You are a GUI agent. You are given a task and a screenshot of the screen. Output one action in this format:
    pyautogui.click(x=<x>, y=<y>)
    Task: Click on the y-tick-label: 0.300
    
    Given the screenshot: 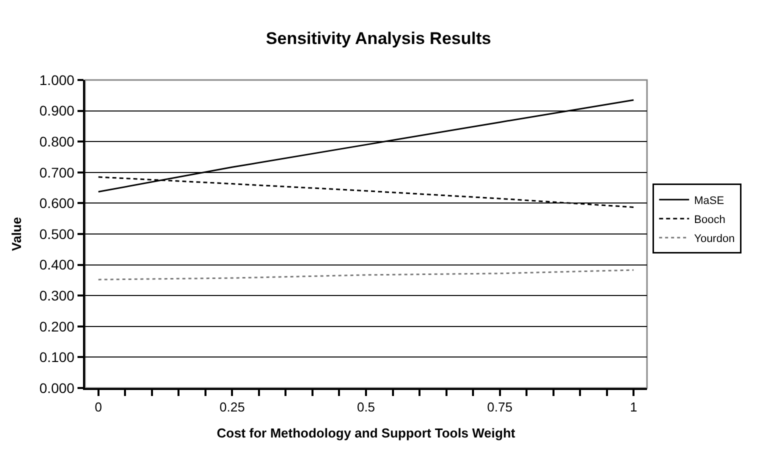 What is the action you would take?
    pyautogui.click(x=57, y=296)
    